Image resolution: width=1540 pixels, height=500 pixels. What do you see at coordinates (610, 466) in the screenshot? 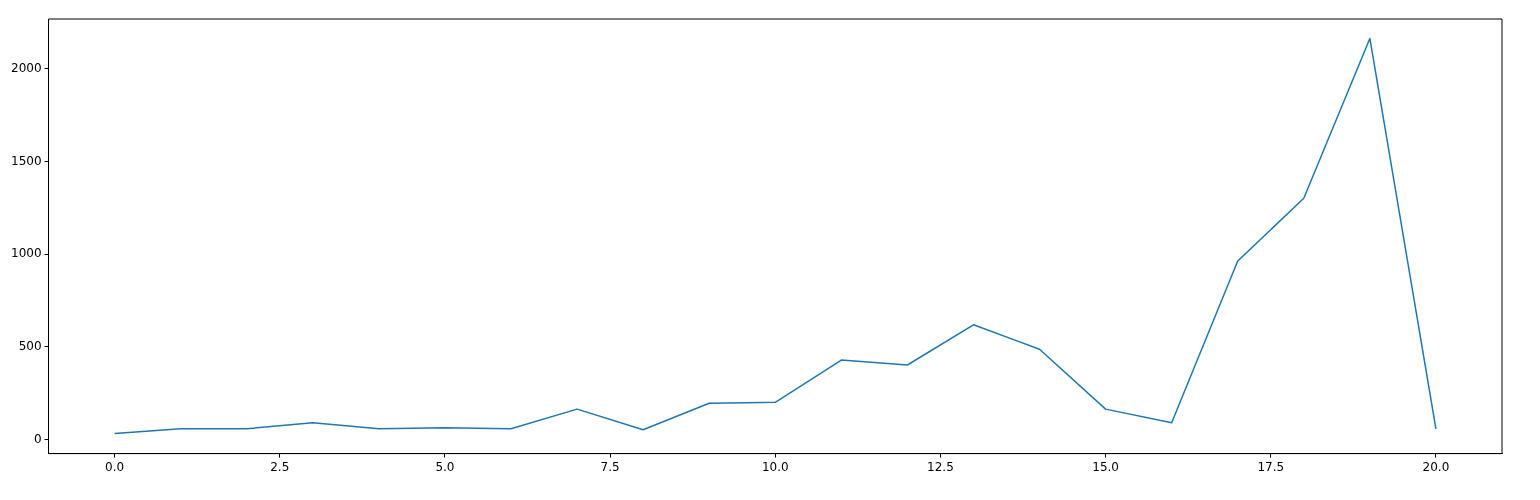
I see `x-tick-label: 7.5` at bounding box center [610, 466].